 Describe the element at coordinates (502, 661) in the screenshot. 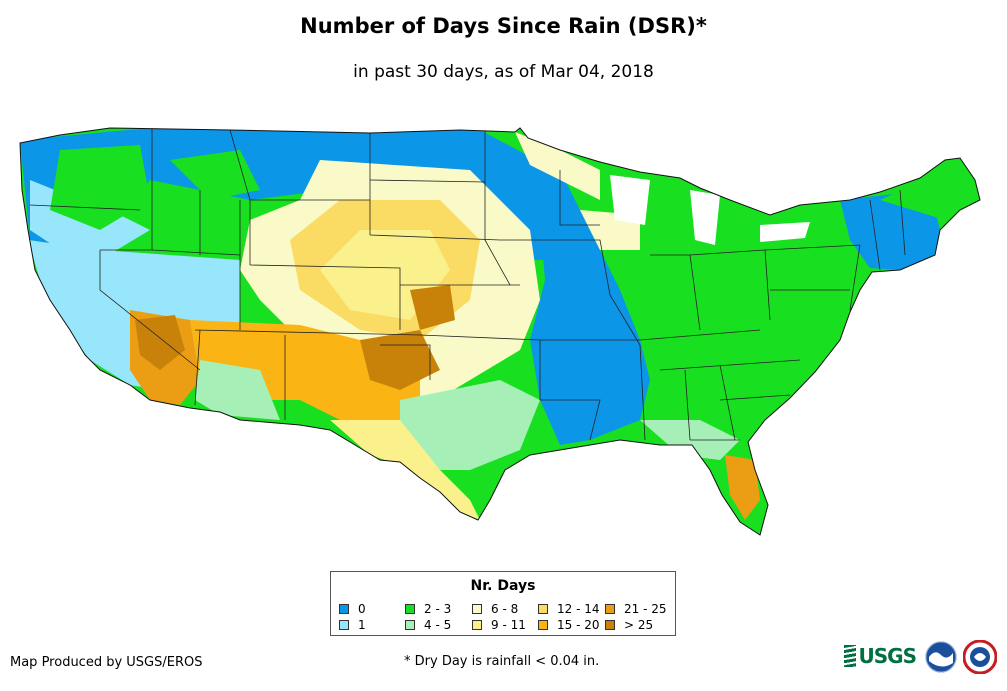

I see `dry-day-footnote: * Dry Day is rainfall < 0.04 in.` at that location.